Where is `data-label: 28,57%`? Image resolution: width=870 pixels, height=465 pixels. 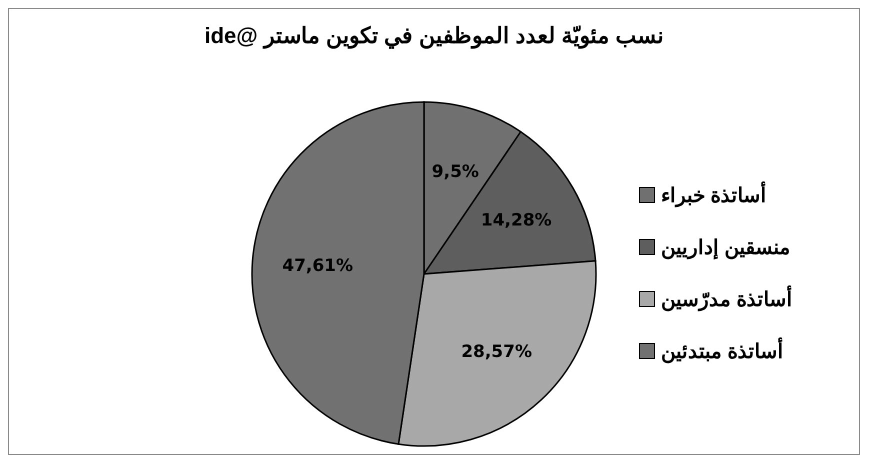 data-label: 28,57% is located at coordinates (496, 352).